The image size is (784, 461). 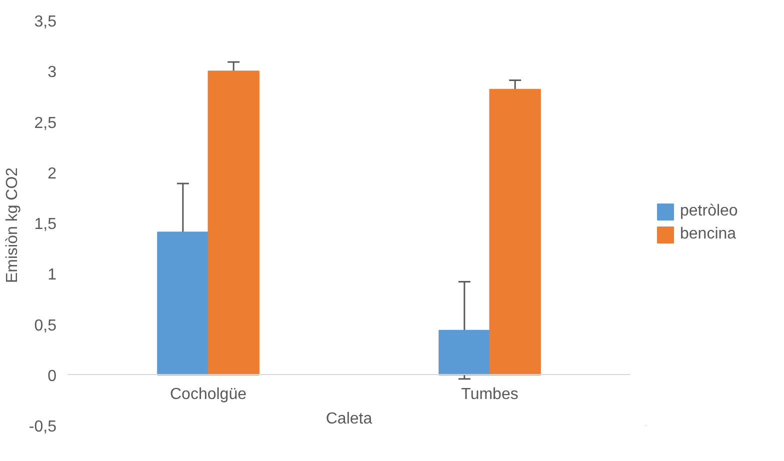 What do you see at coordinates (52, 376) in the screenshot?
I see `y-tick-label: 0` at bounding box center [52, 376].